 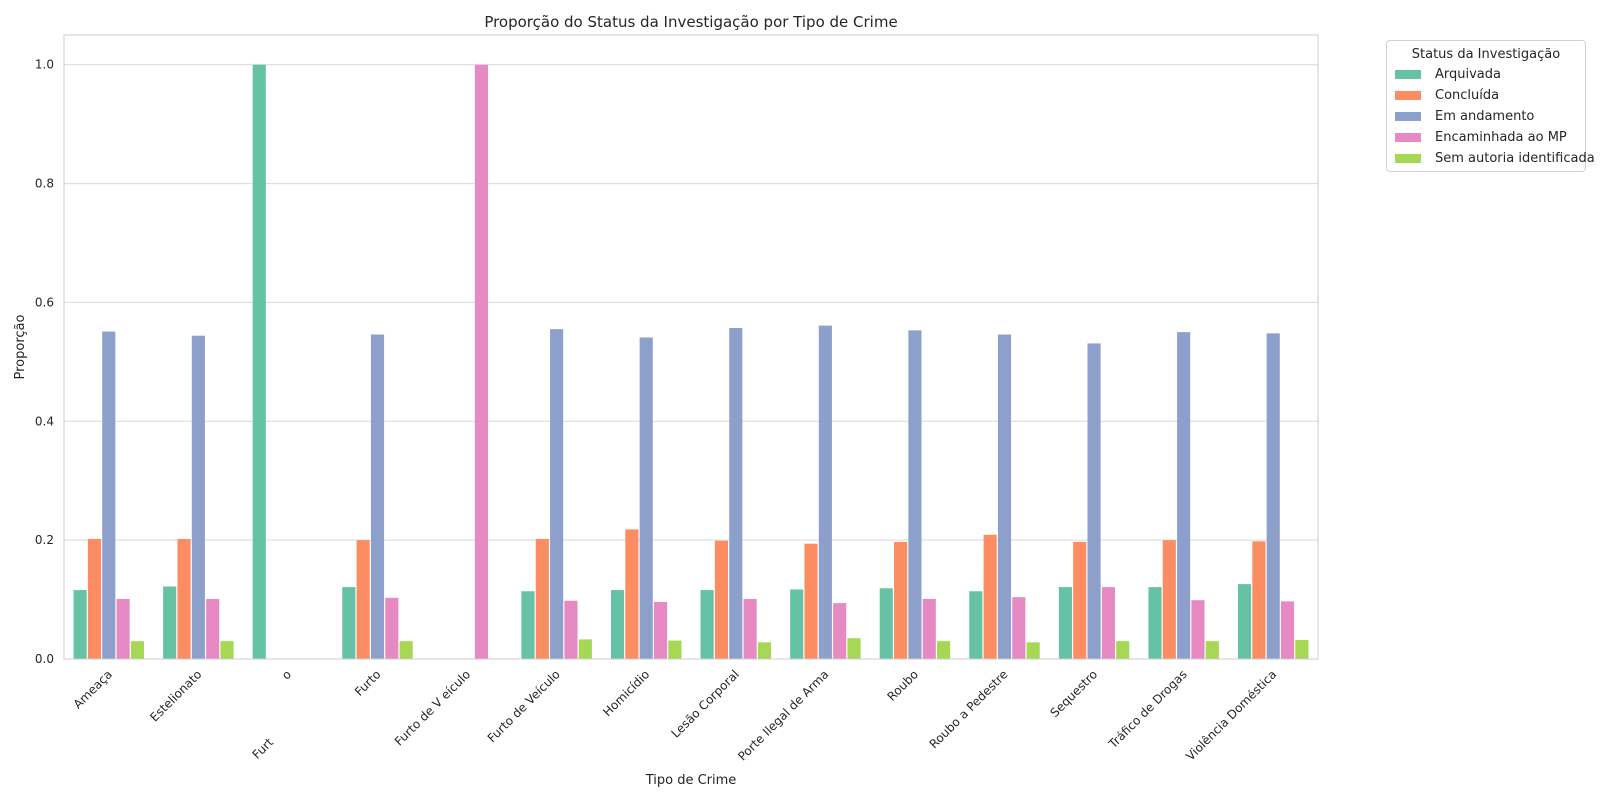 What do you see at coordinates (1231, 715) in the screenshot?
I see `x-tick-label: Violência Doméstica` at bounding box center [1231, 715].